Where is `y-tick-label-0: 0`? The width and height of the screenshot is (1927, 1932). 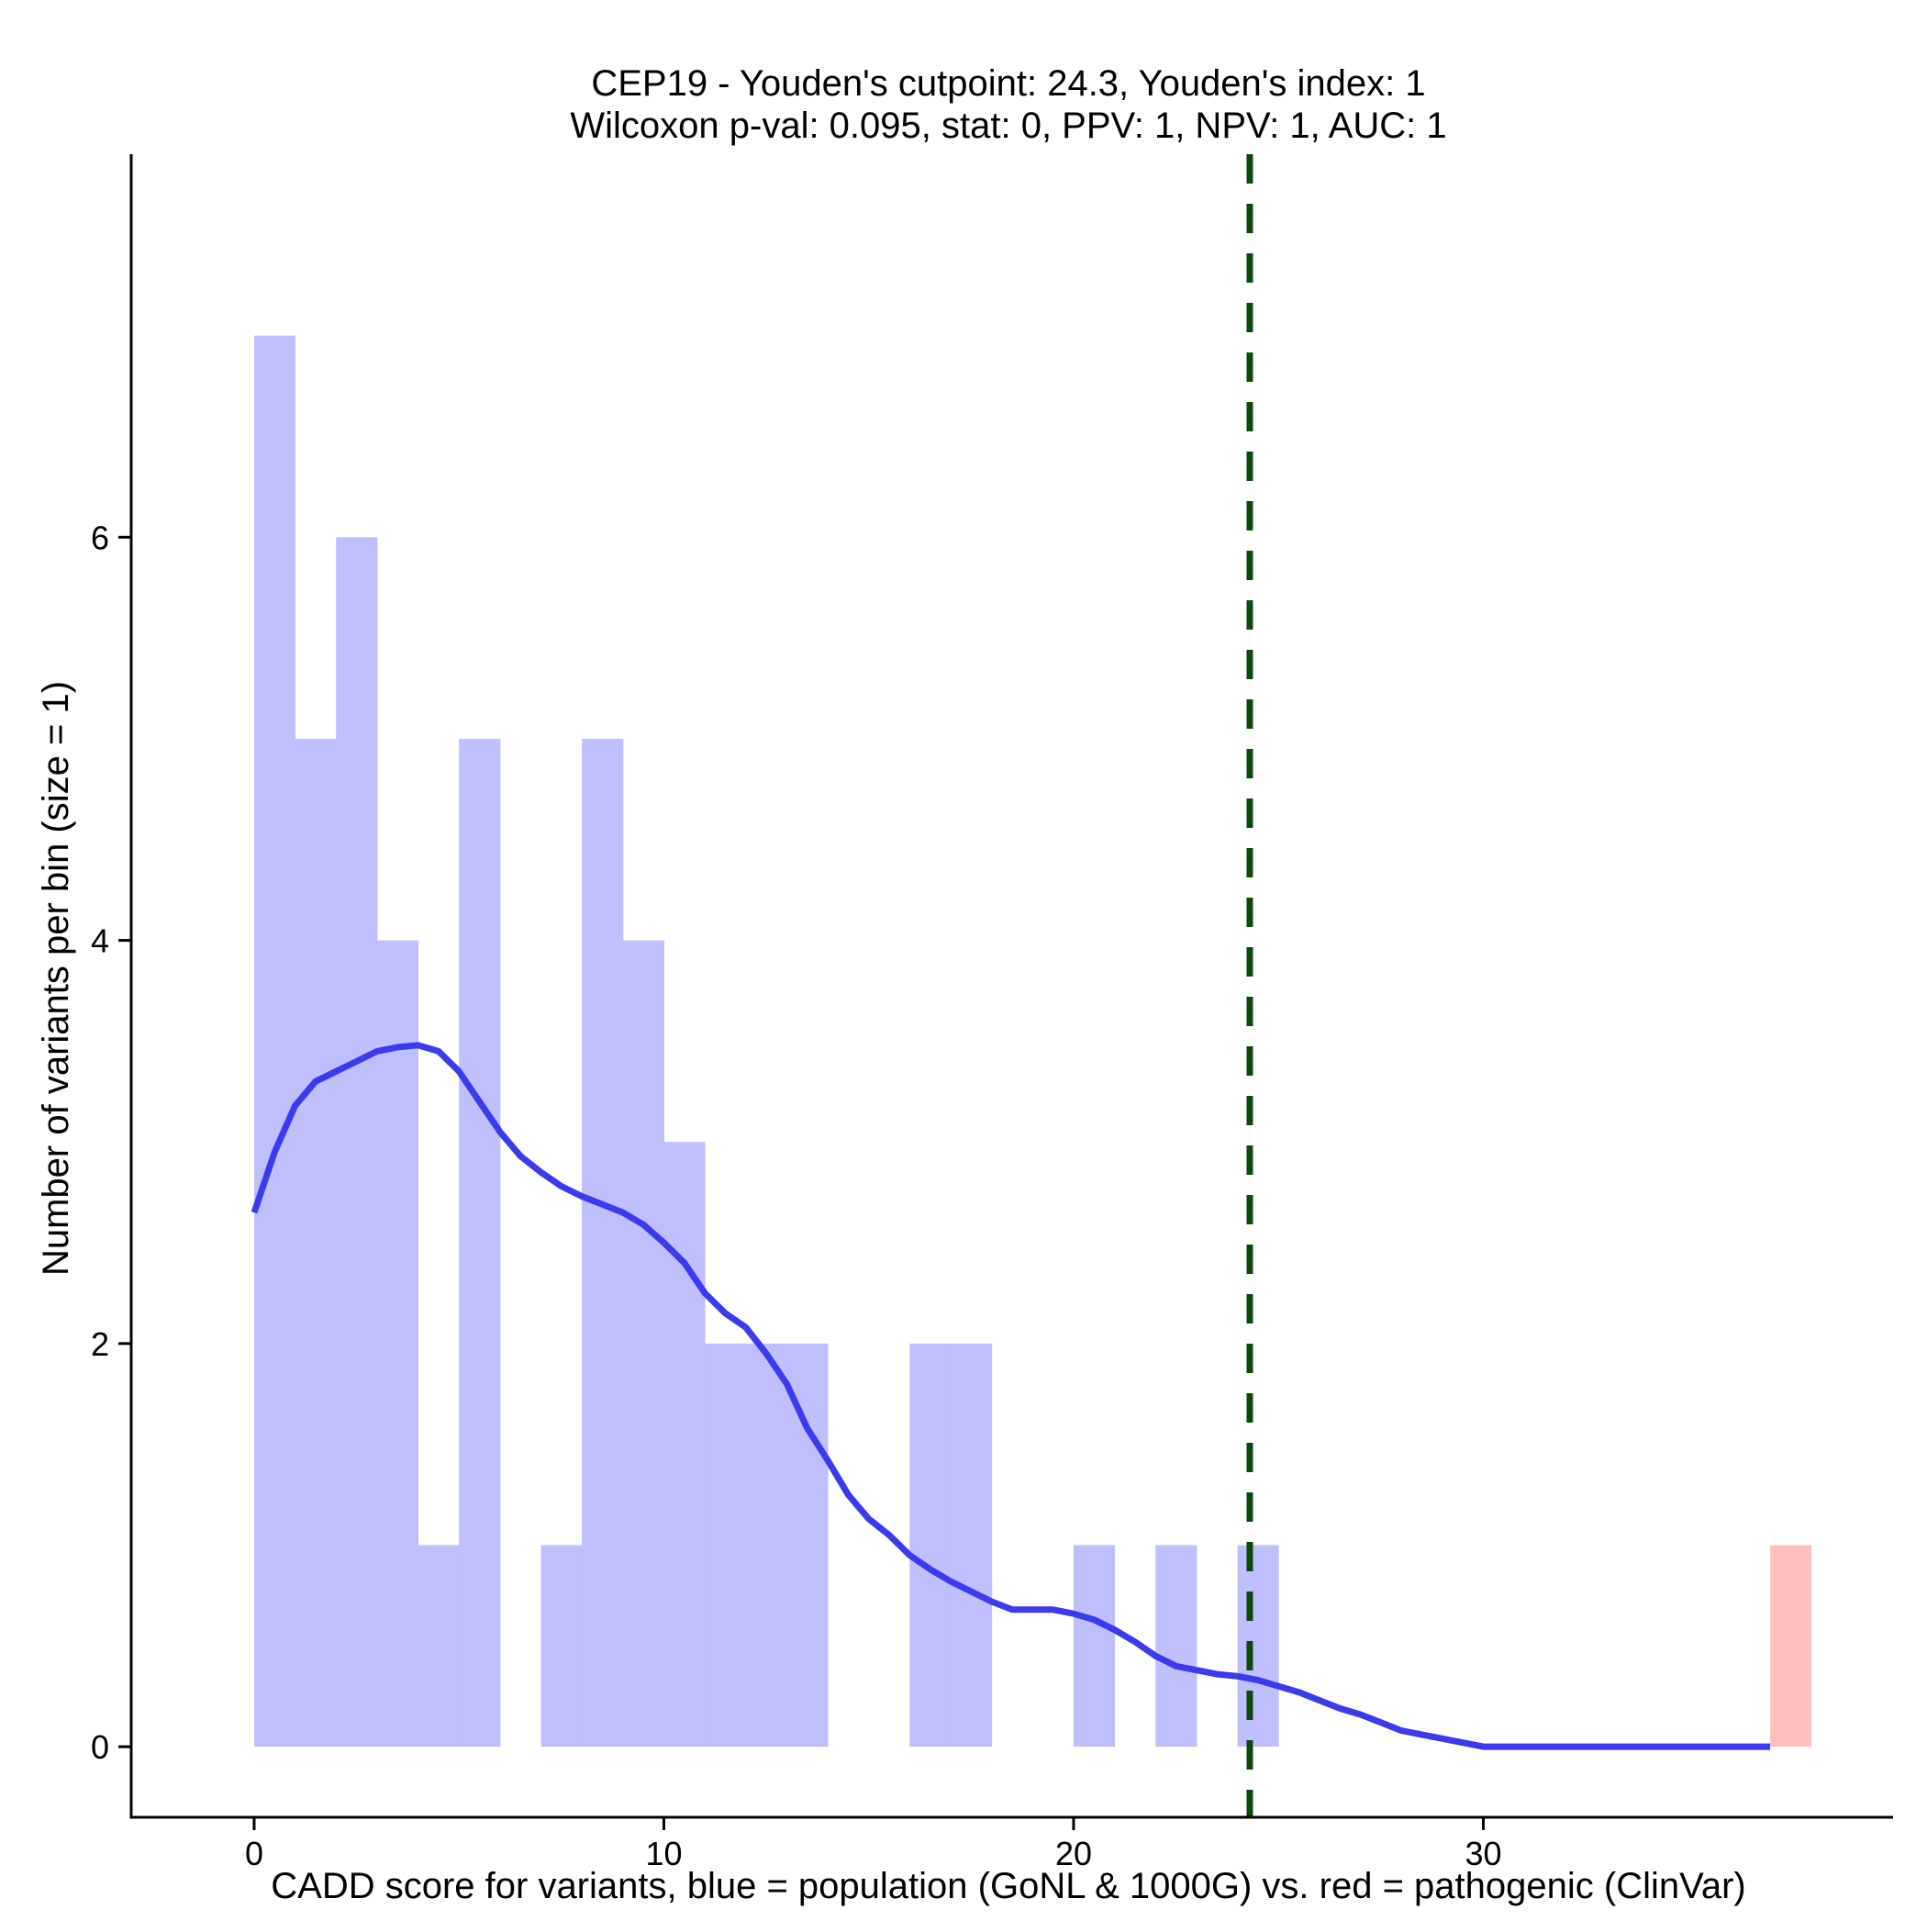
y-tick-label-0: 0 is located at coordinates (100, 1747).